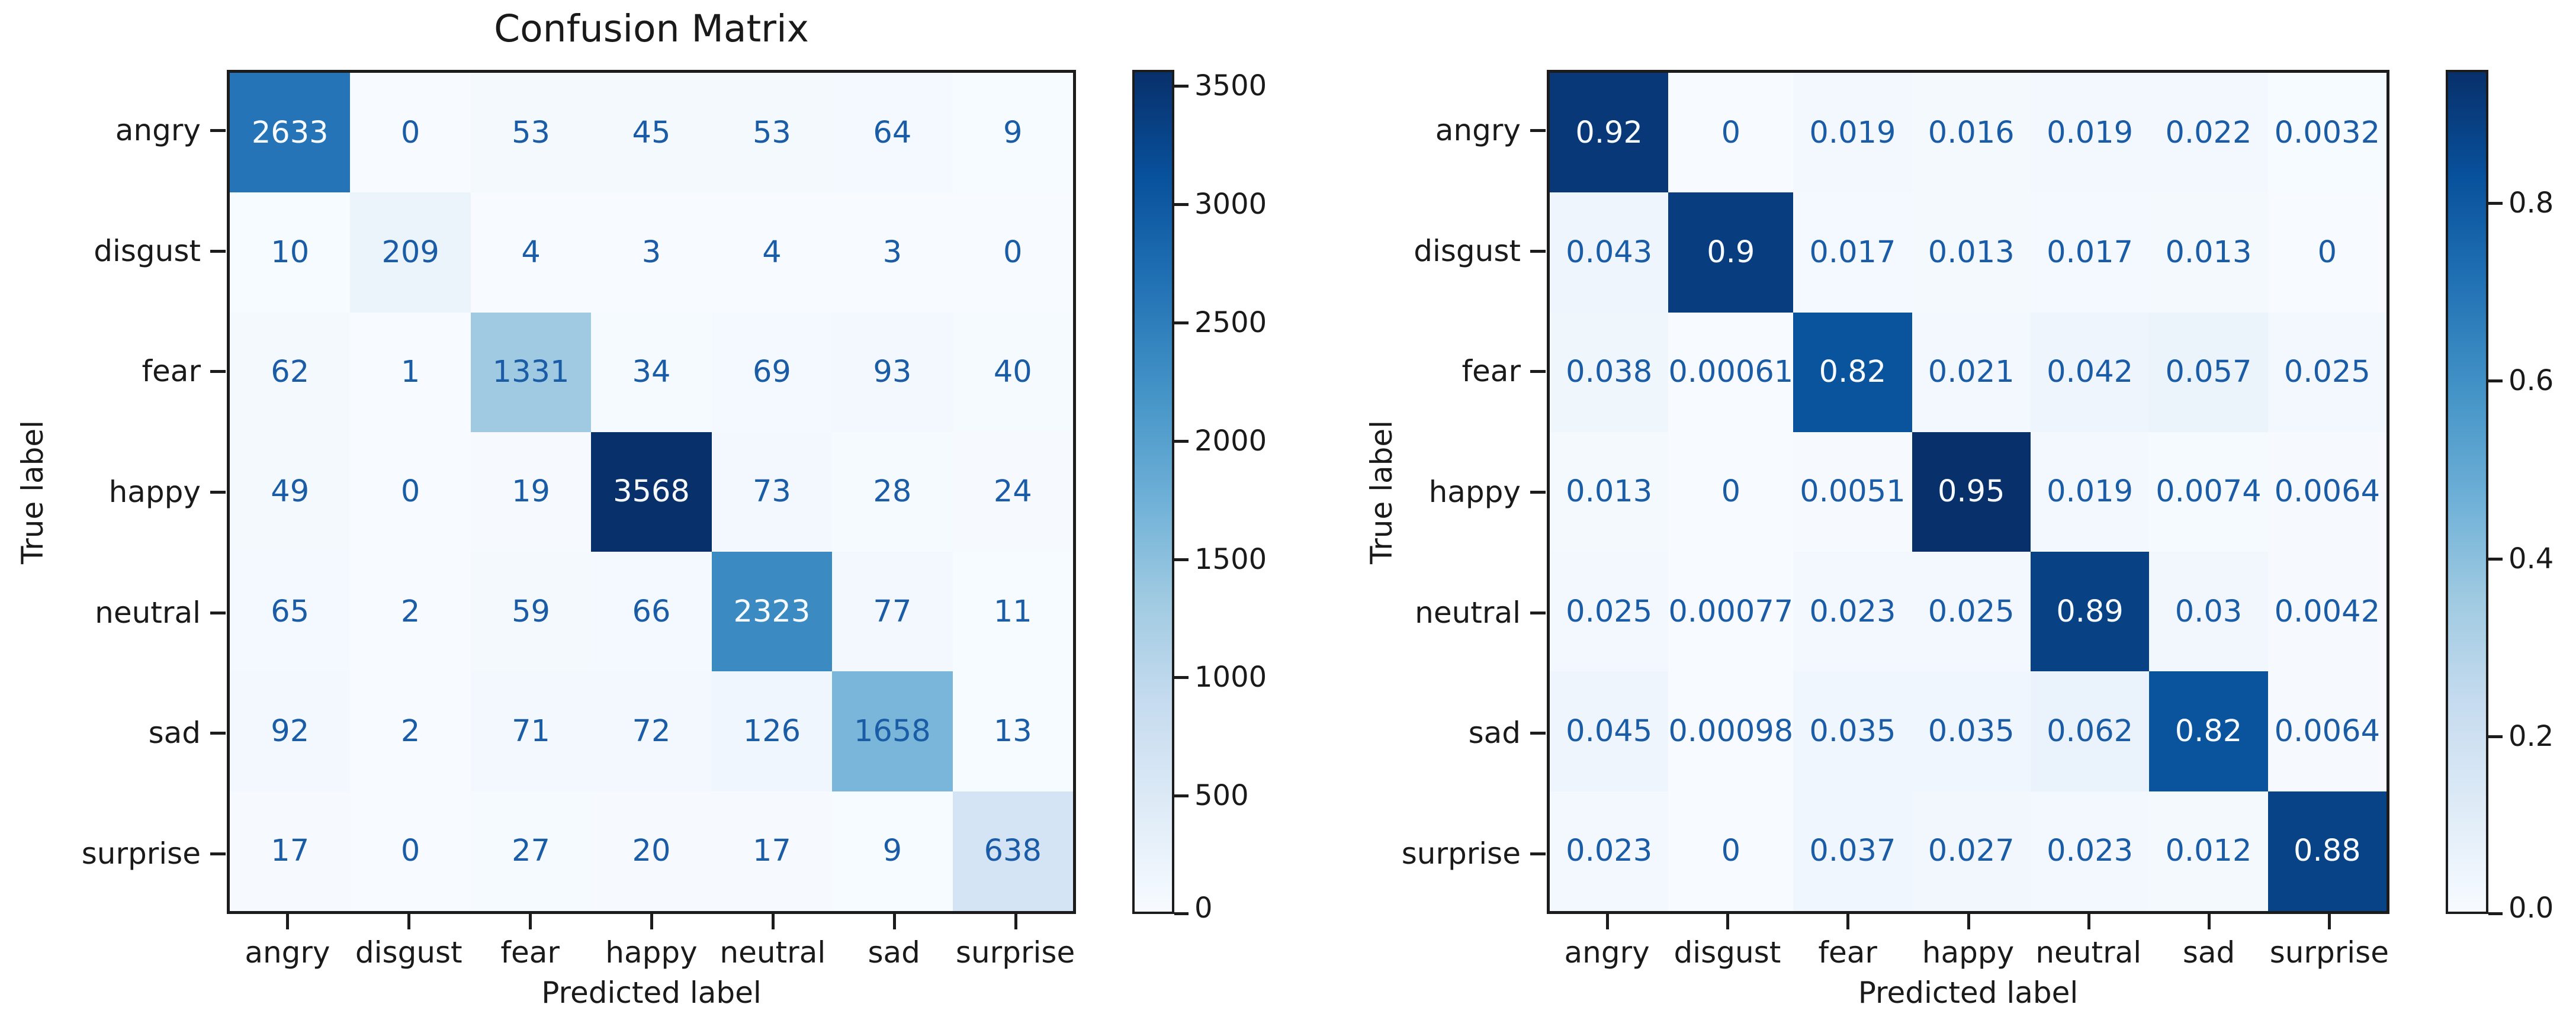 The height and width of the screenshot is (1017, 2576). I want to click on matrix-cell: 0.035, so click(1852, 731).